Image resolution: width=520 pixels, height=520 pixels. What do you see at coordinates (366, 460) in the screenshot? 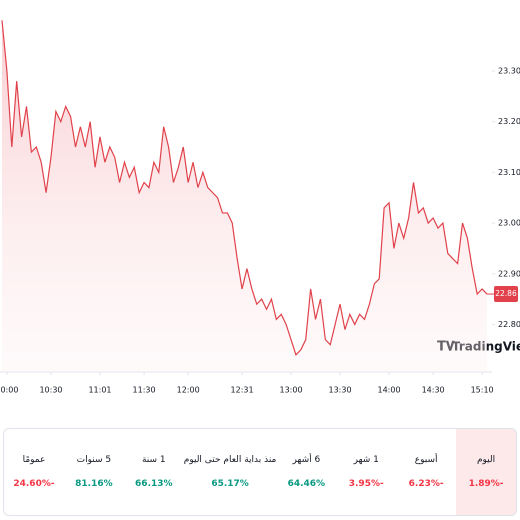
I see `period-label: 1 شهر` at bounding box center [366, 460].